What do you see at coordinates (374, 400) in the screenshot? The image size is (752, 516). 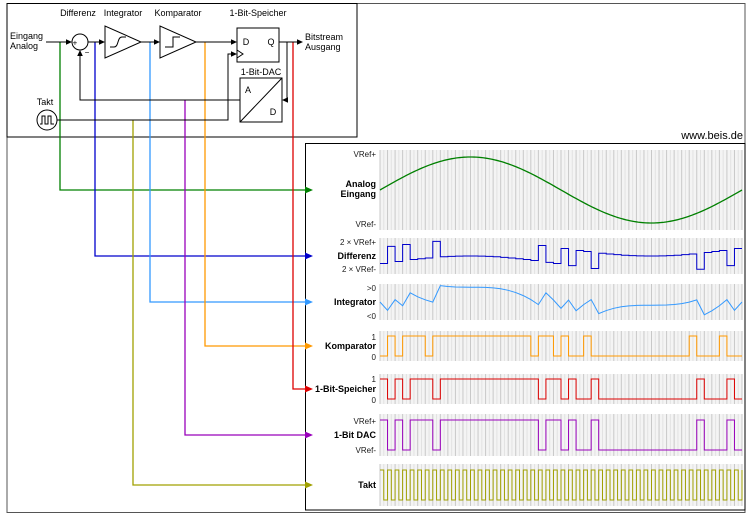 I see `scale-label-speicher-bottom: 0` at bounding box center [374, 400].